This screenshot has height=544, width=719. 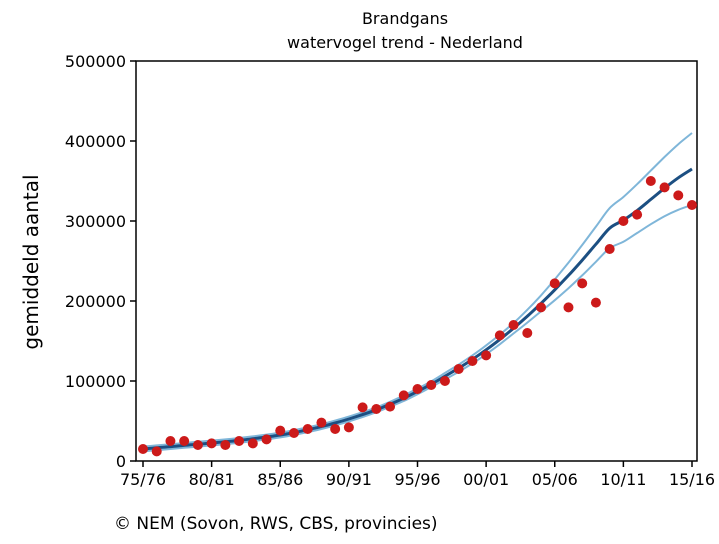 I want to click on y-tick-label-0: 0, so click(x=121, y=461).